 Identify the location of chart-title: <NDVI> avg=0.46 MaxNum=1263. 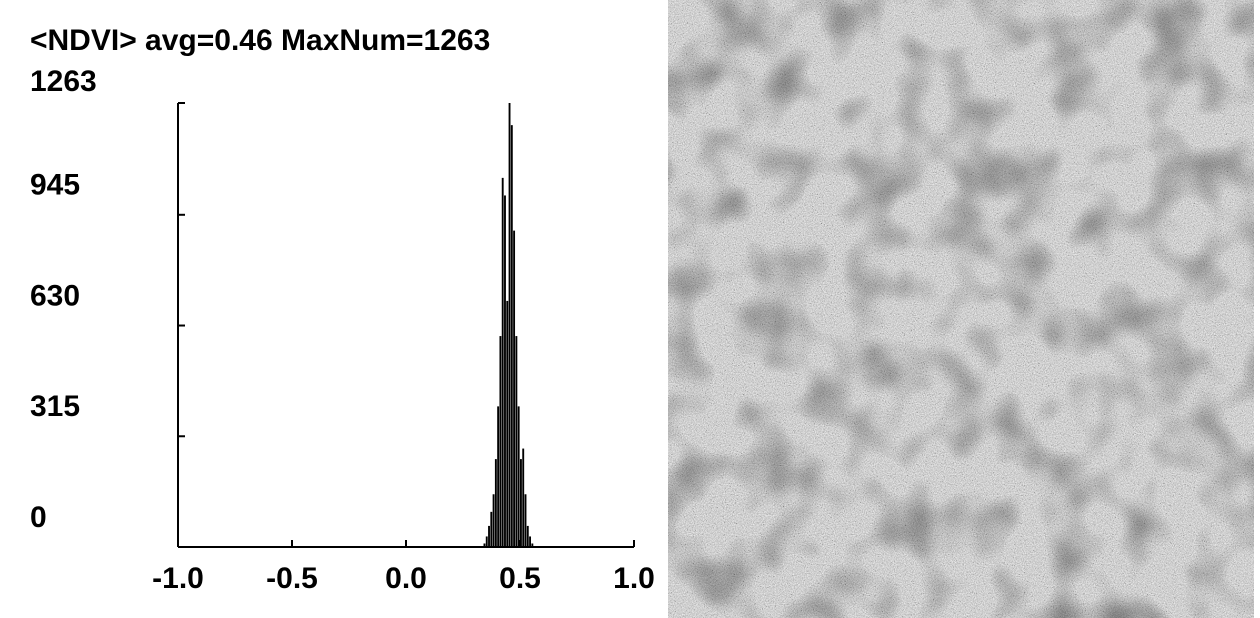
(260, 40).